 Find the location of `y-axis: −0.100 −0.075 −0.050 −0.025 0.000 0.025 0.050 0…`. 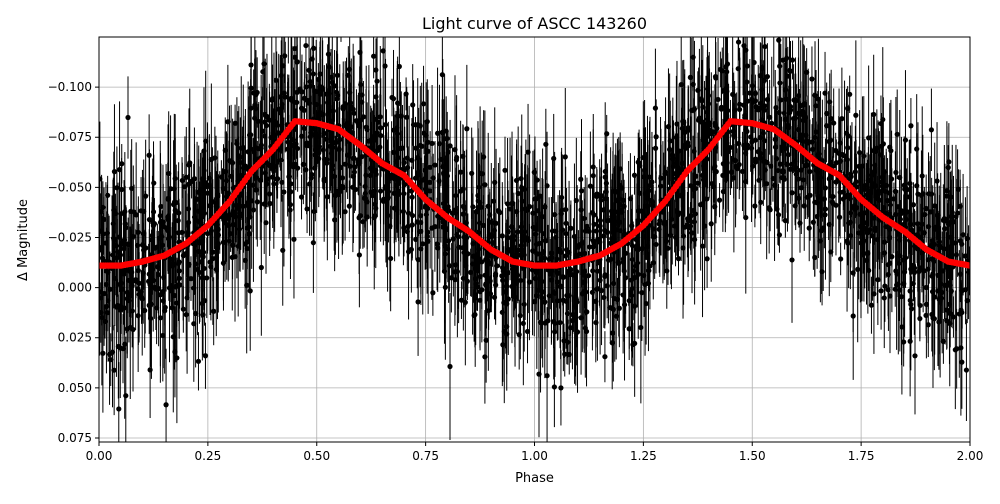

y-axis: −0.100 −0.075 −0.050 −0.025 0.000 0.025 0.050 0… is located at coordinates (73, 262).